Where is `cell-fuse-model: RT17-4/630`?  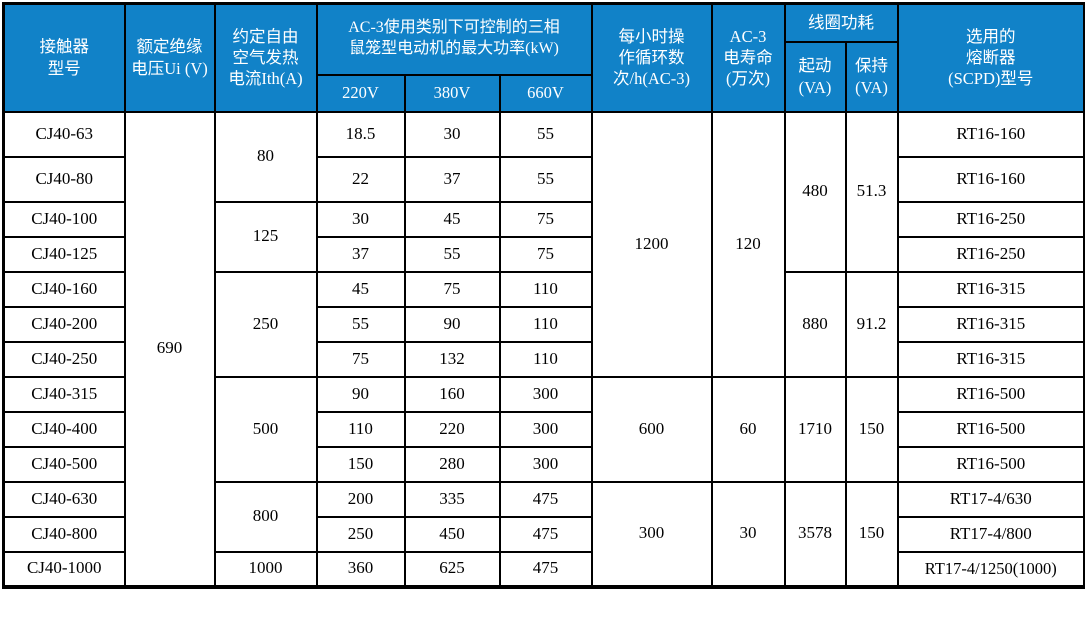 cell-fuse-model: RT17-4/630 is located at coordinates (990, 499).